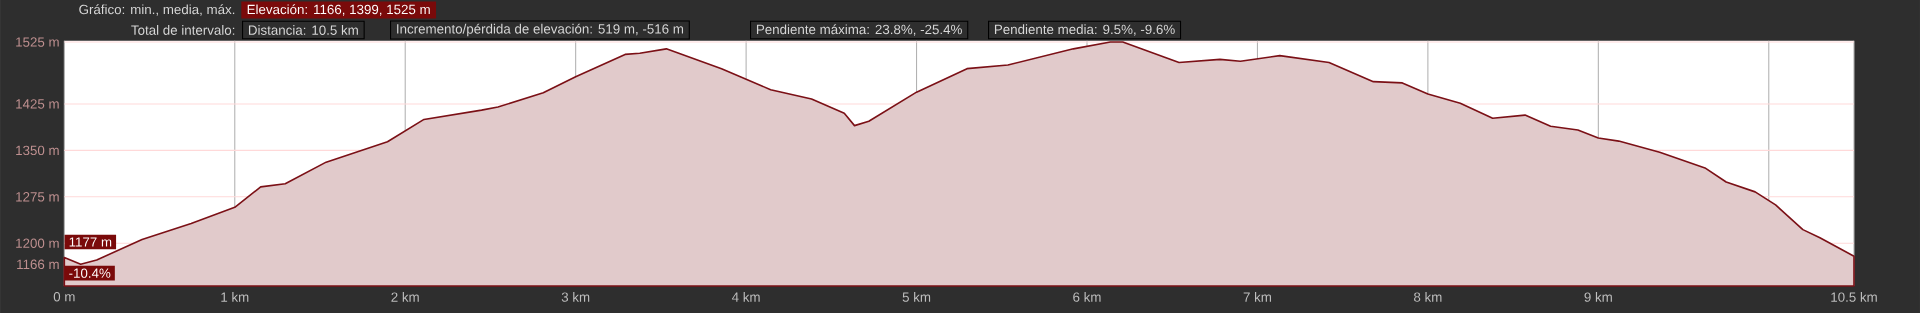 This screenshot has width=1920, height=313. I want to click on x-tick-label: 8 km, so click(1428, 297).